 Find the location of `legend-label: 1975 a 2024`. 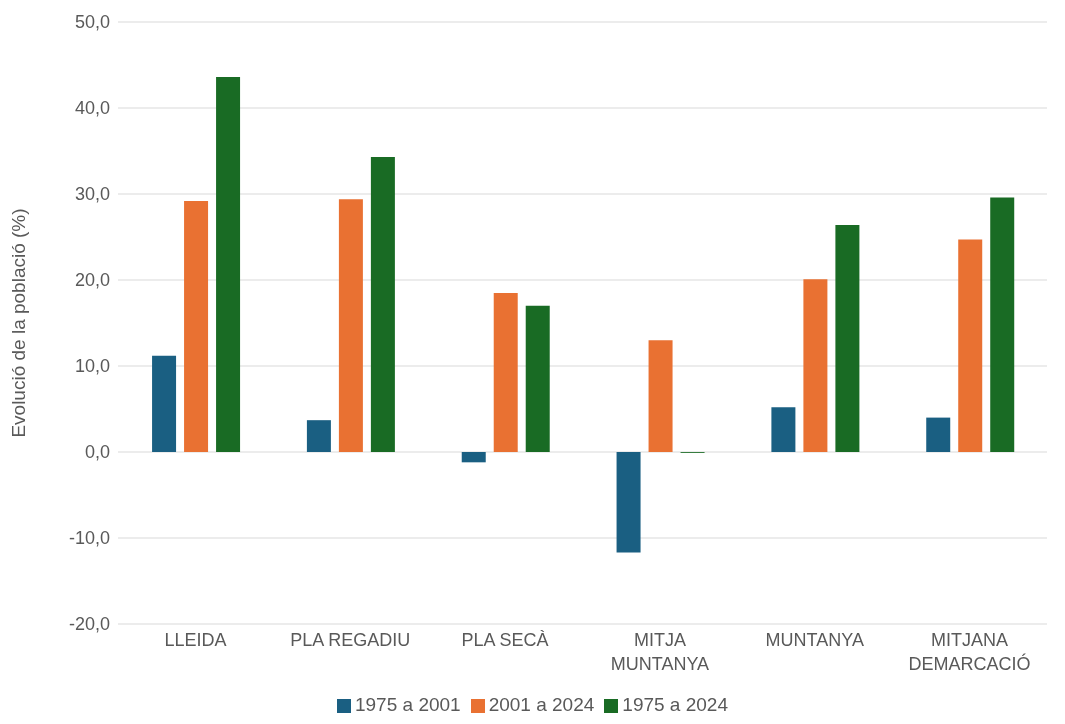

legend-label: 1975 a 2024 is located at coordinates (675, 704).